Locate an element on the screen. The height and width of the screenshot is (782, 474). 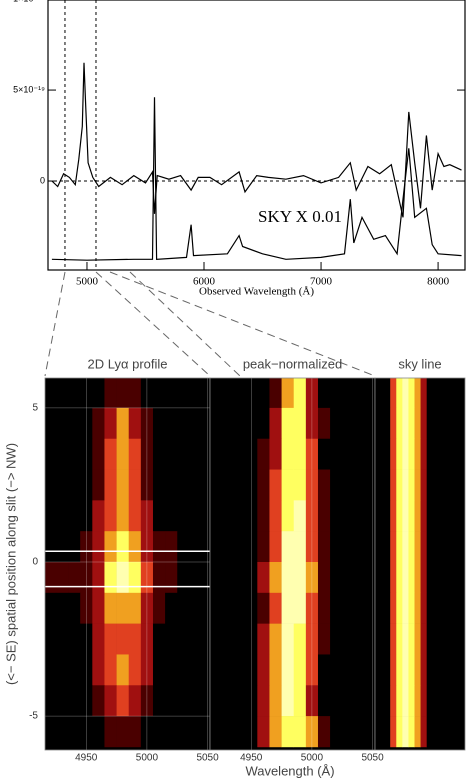
panel-frame is located at coordinates (420, 564).